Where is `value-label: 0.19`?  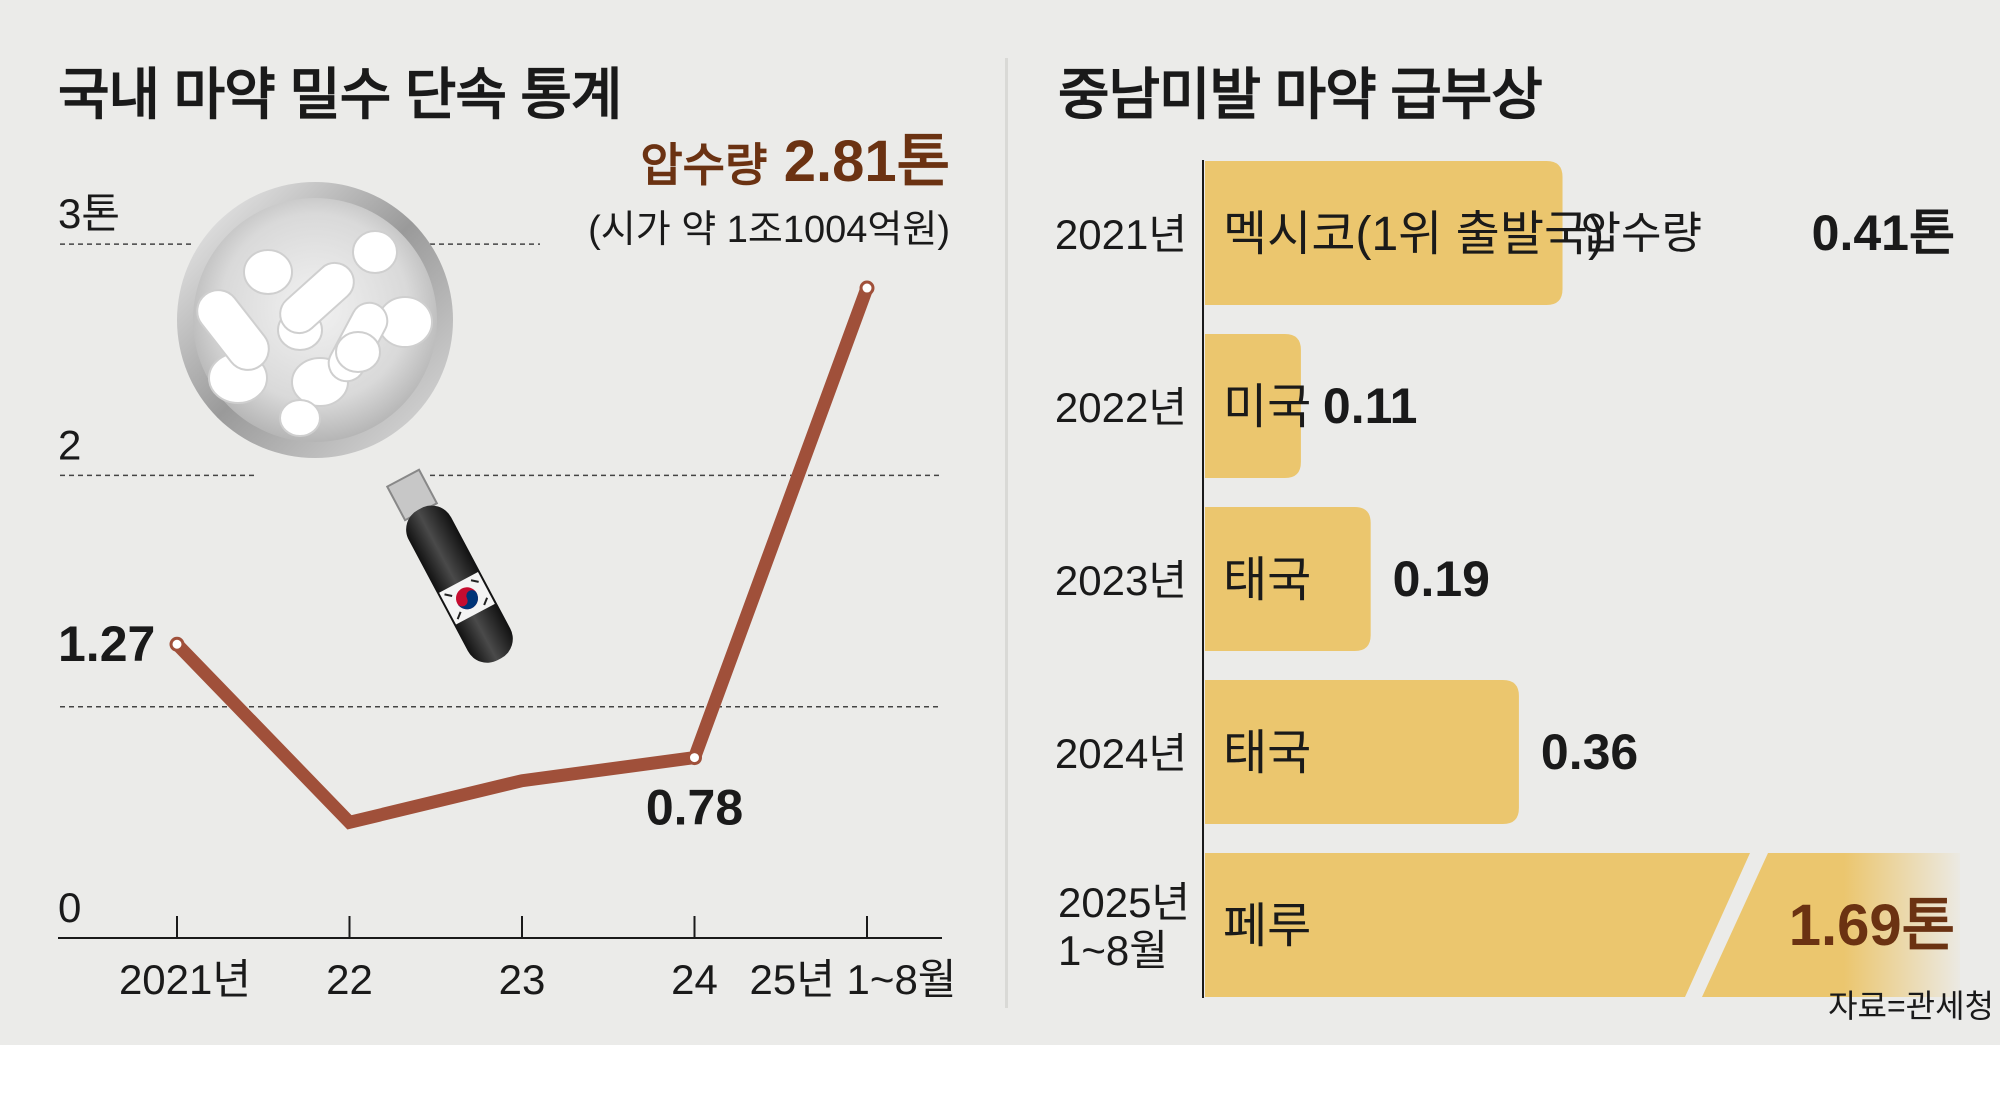
value-label: 0.19 is located at coordinates (1441, 579).